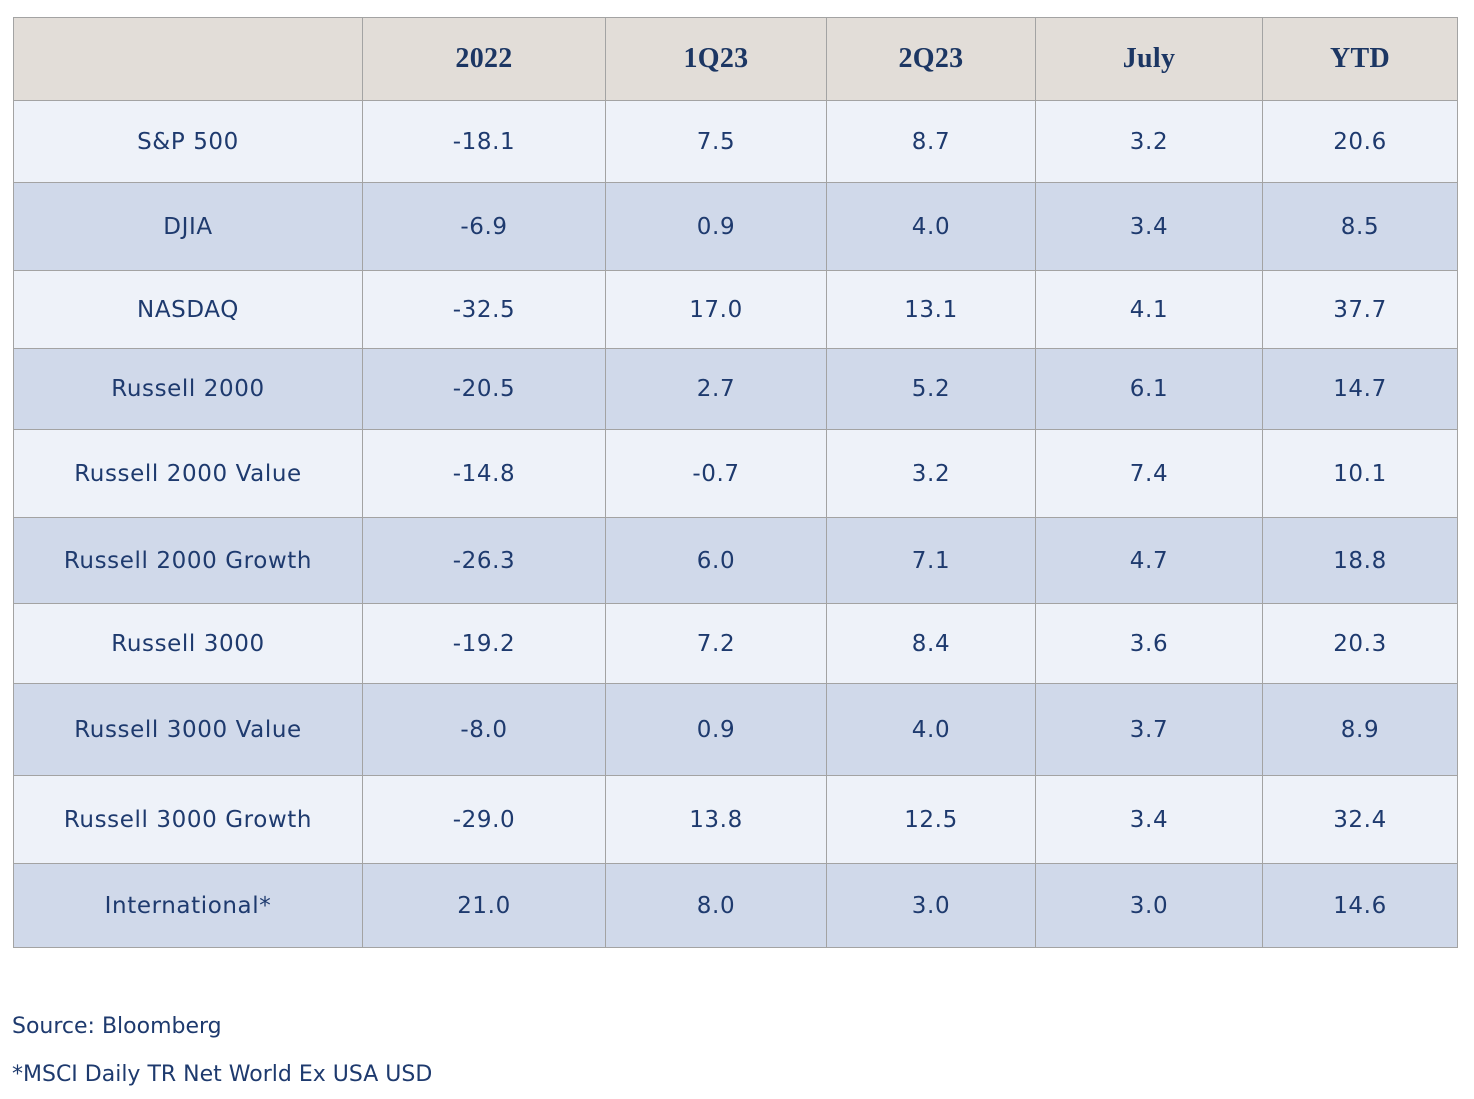  I want to click on value-cell-ytd: 20.6, so click(1360, 141).